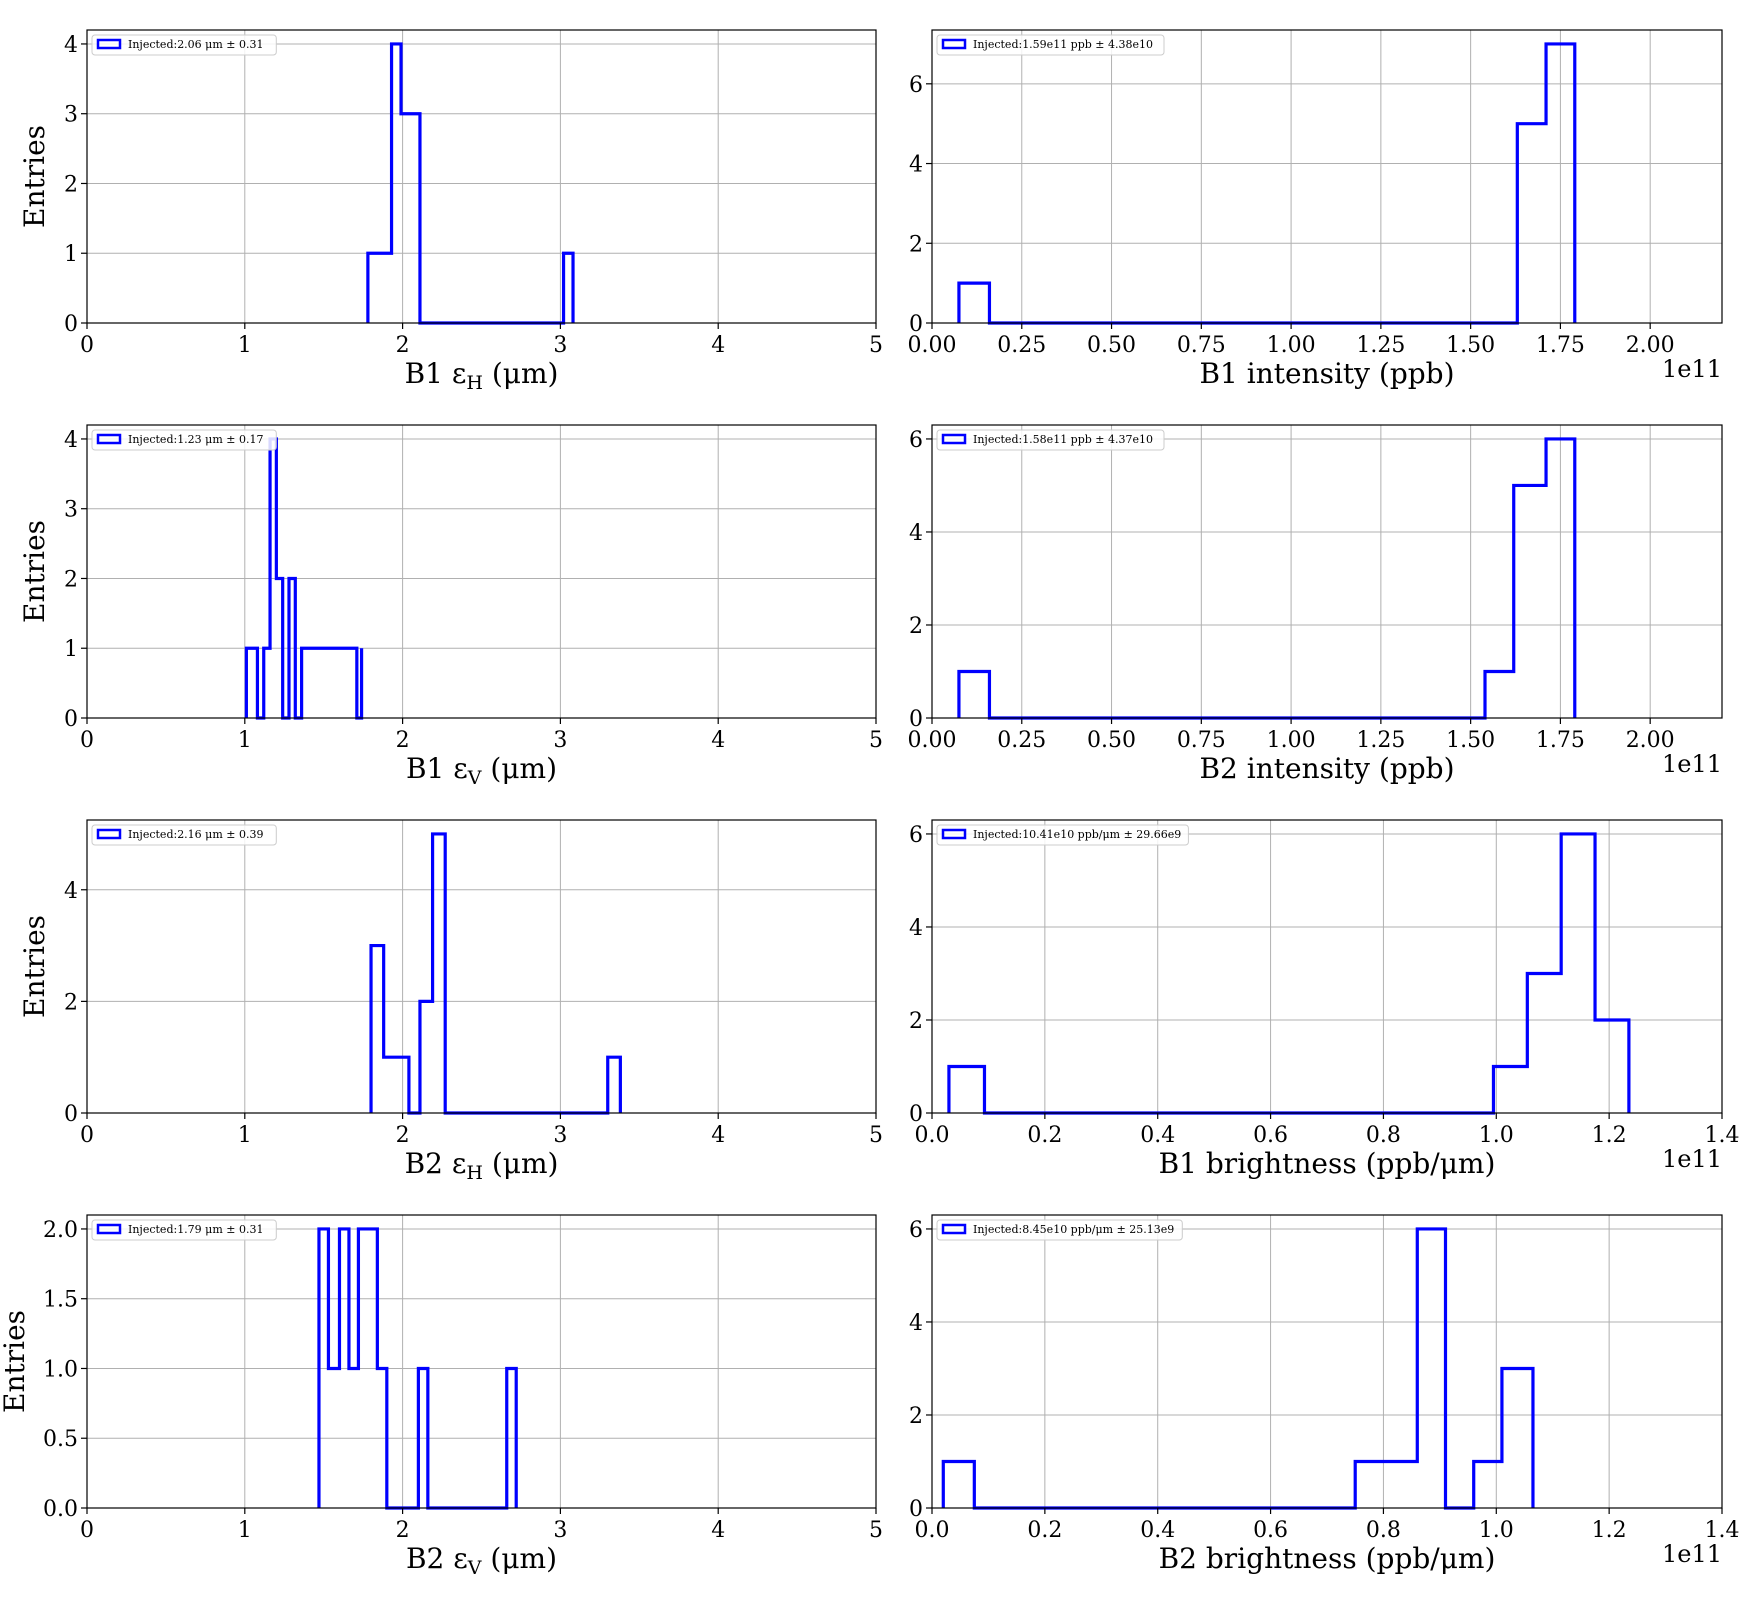  Describe the element at coordinates (195, 834) in the screenshot. I see `legend-label: Injected:2.16 μm ± 0.39` at that location.